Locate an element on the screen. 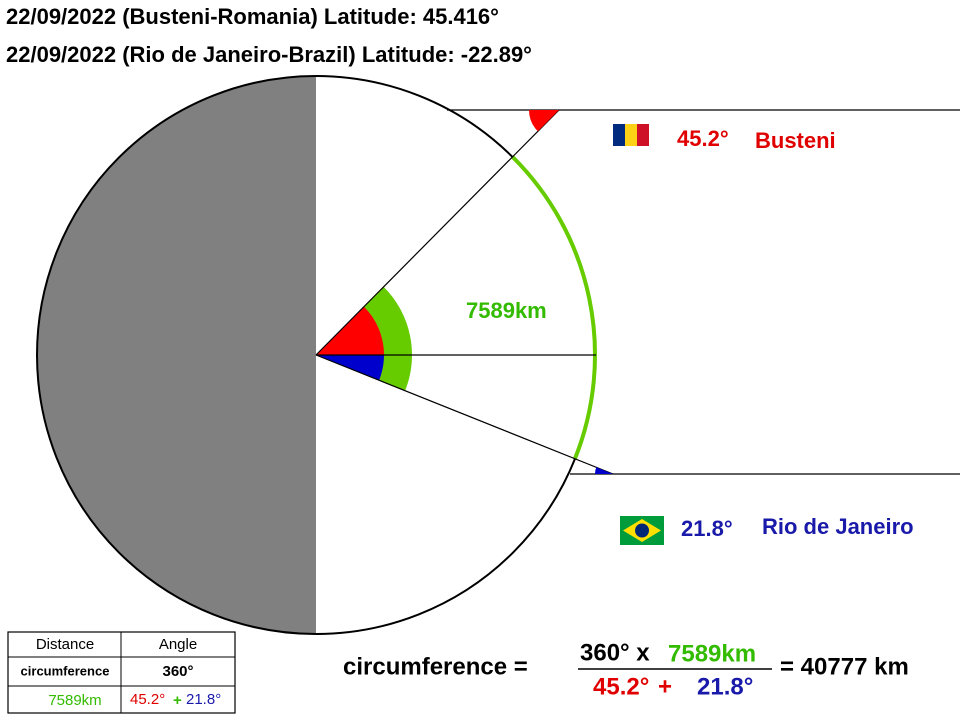 The width and height of the screenshot is (960, 720). table-cell: 7589km is located at coordinates (74, 700).